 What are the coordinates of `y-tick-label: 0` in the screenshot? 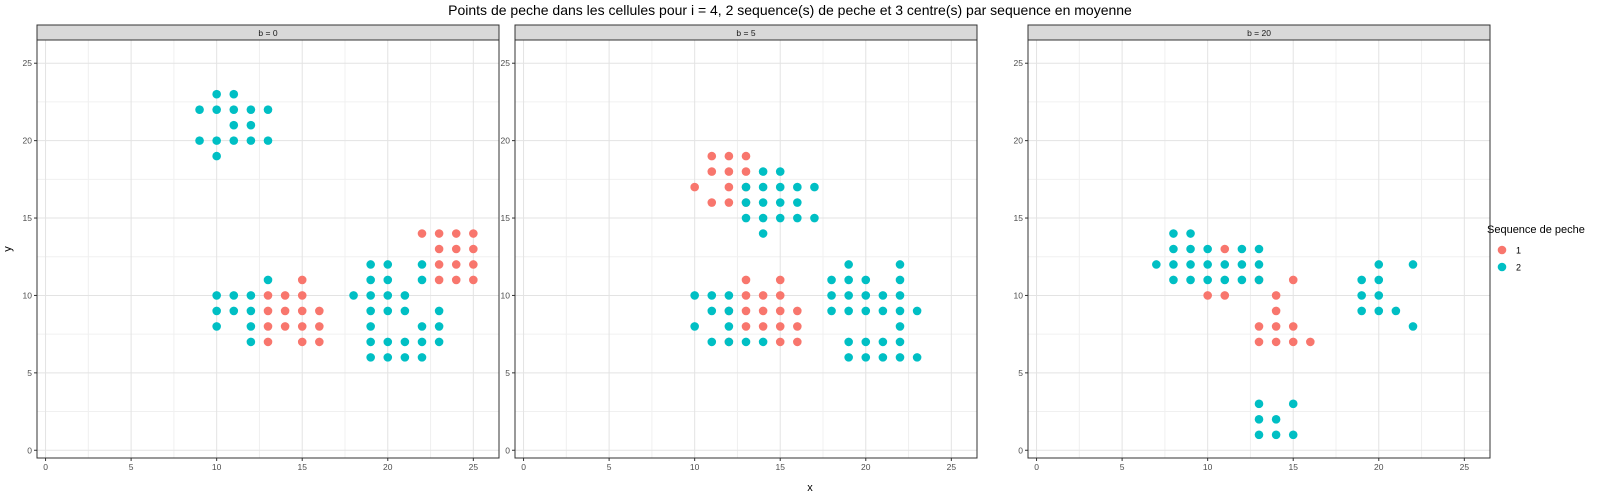 It's located at (507, 450).